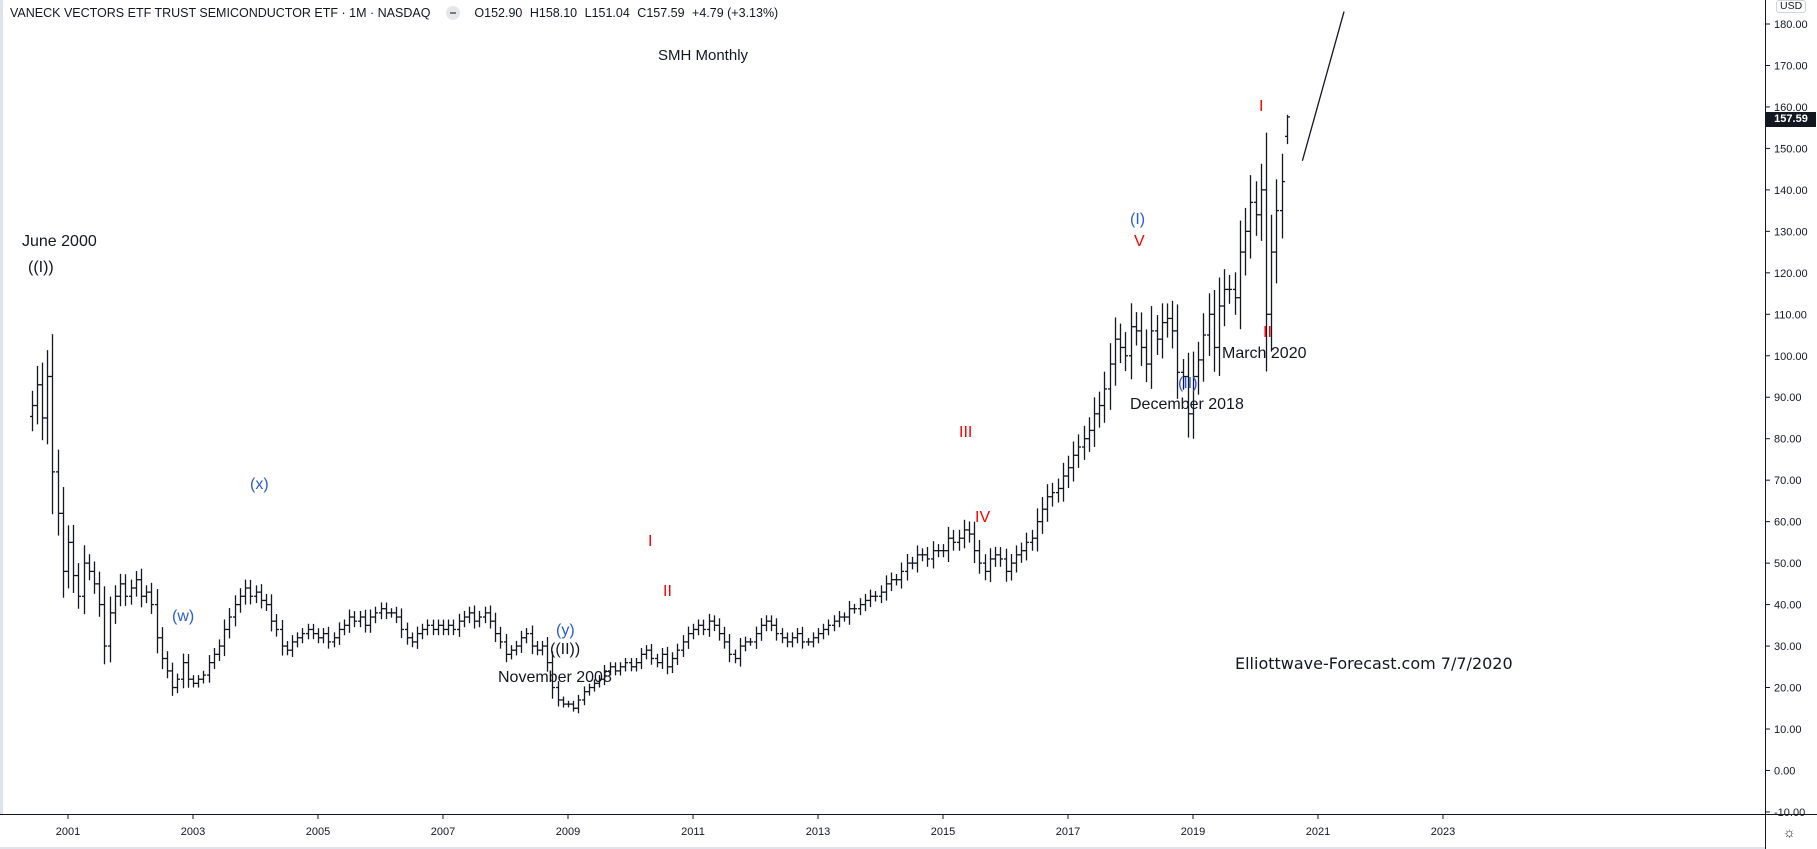 The image size is (1817, 849). What do you see at coordinates (1193, 832) in the screenshot?
I see `time-tick-label: 2019` at bounding box center [1193, 832].